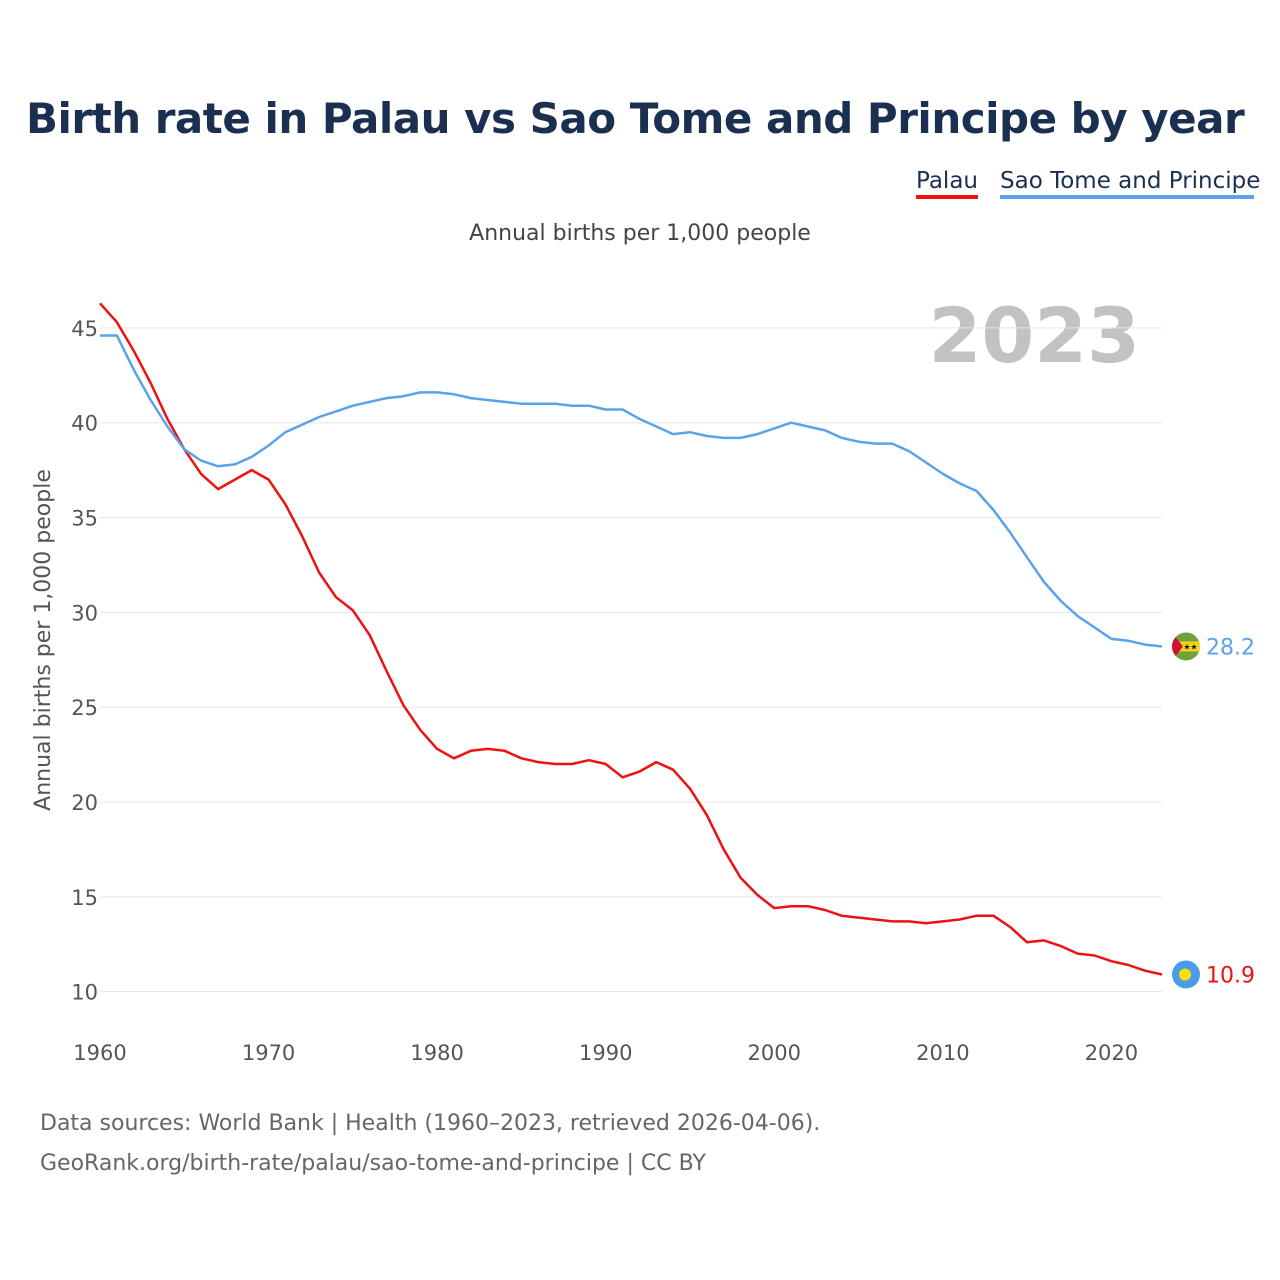  What do you see at coordinates (1111, 1053) in the screenshot?
I see `x-tick-label-2020: 2020` at bounding box center [1111, 1053].